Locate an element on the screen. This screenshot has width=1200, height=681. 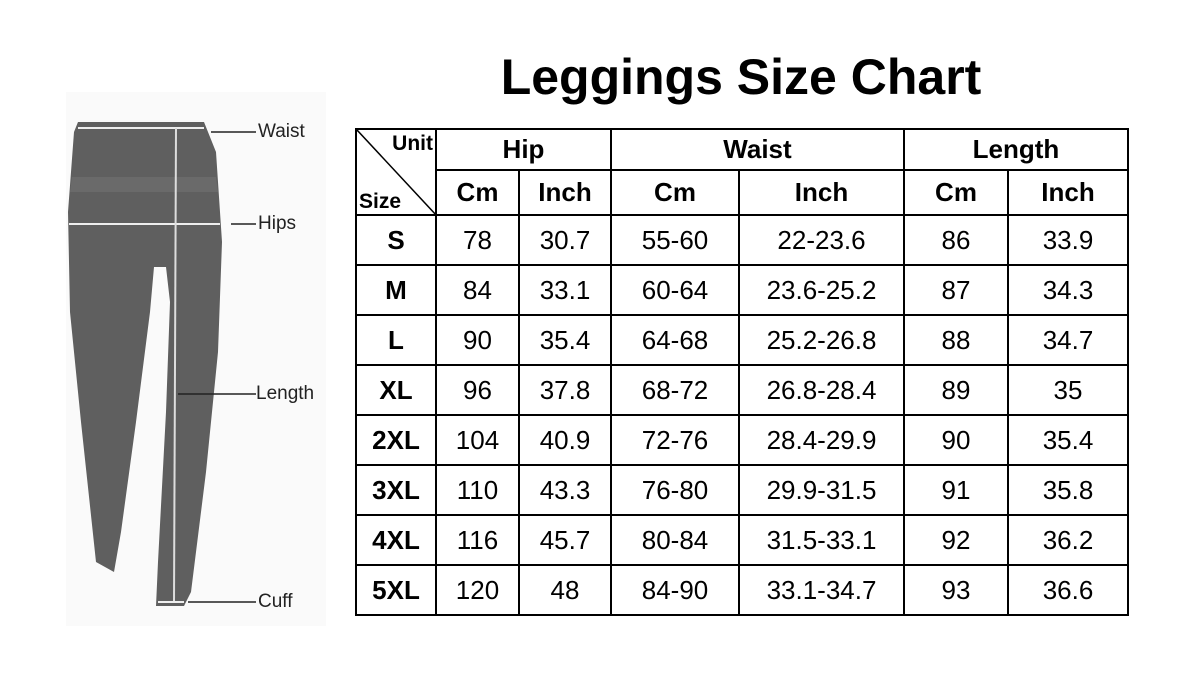
value-cell: 43.3 is located at coordinates (565, 490).